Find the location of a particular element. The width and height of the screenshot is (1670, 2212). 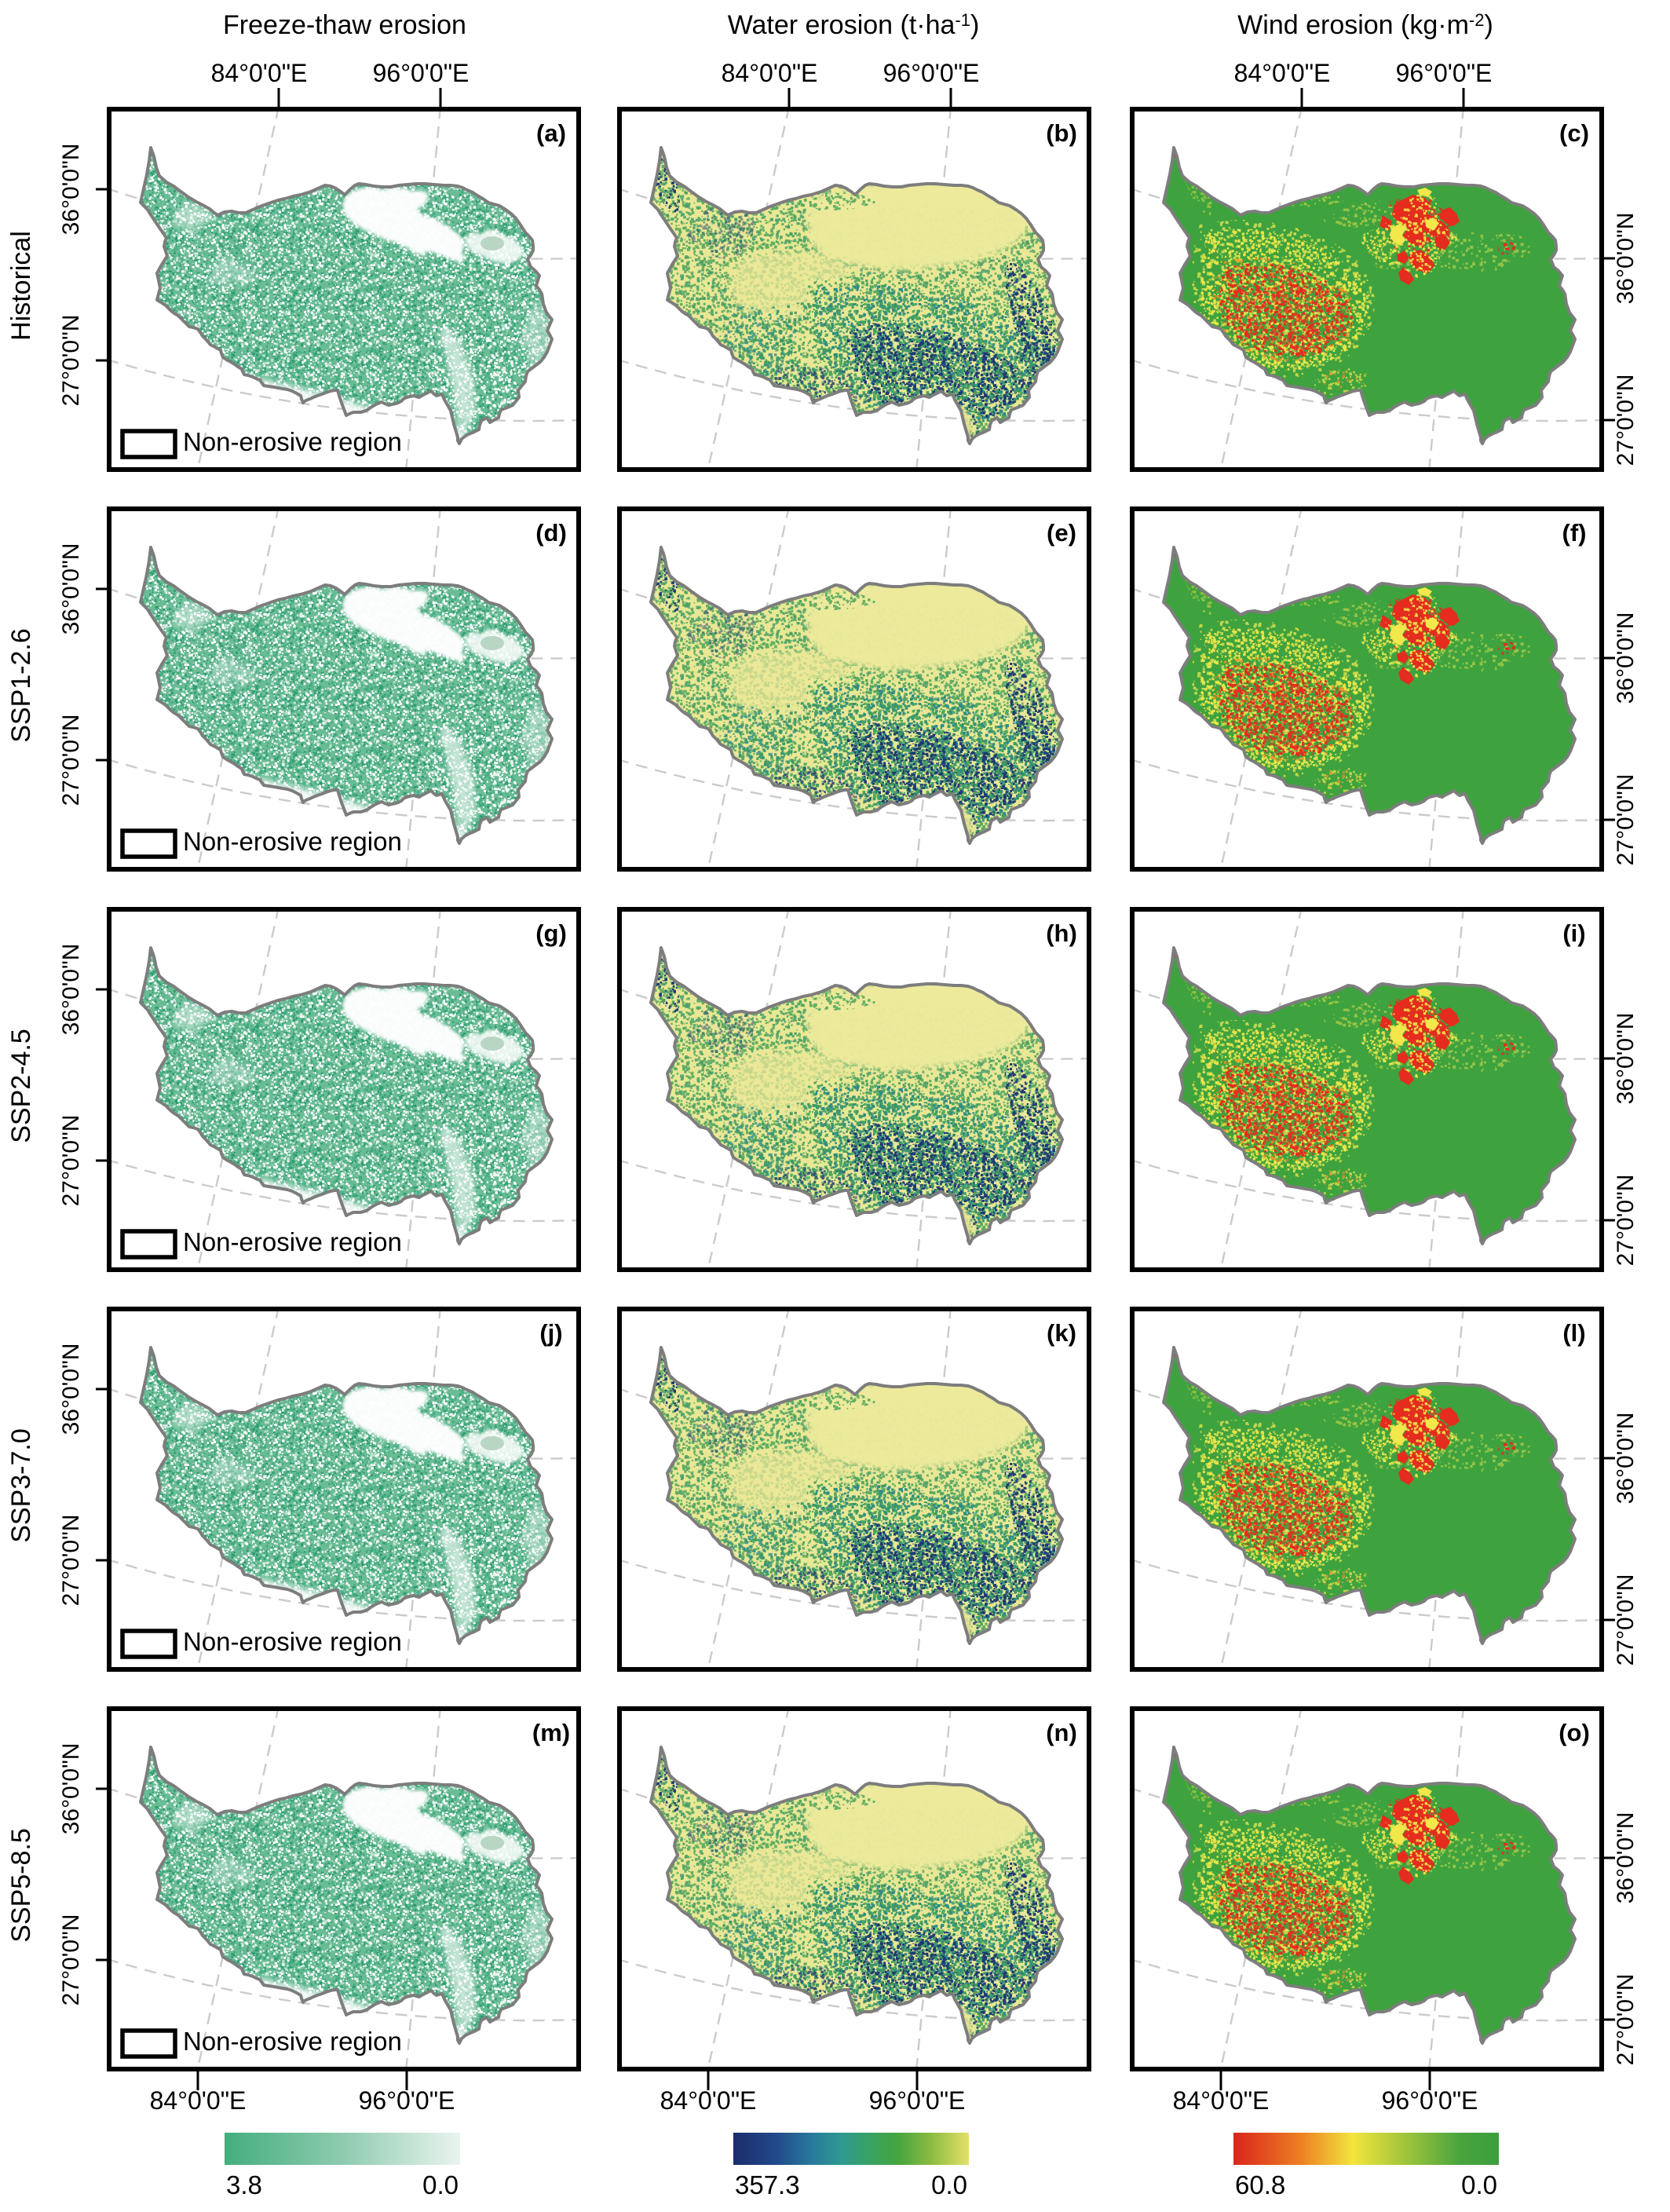

svg-text: (l) is located at coordinates (1573, 1333).